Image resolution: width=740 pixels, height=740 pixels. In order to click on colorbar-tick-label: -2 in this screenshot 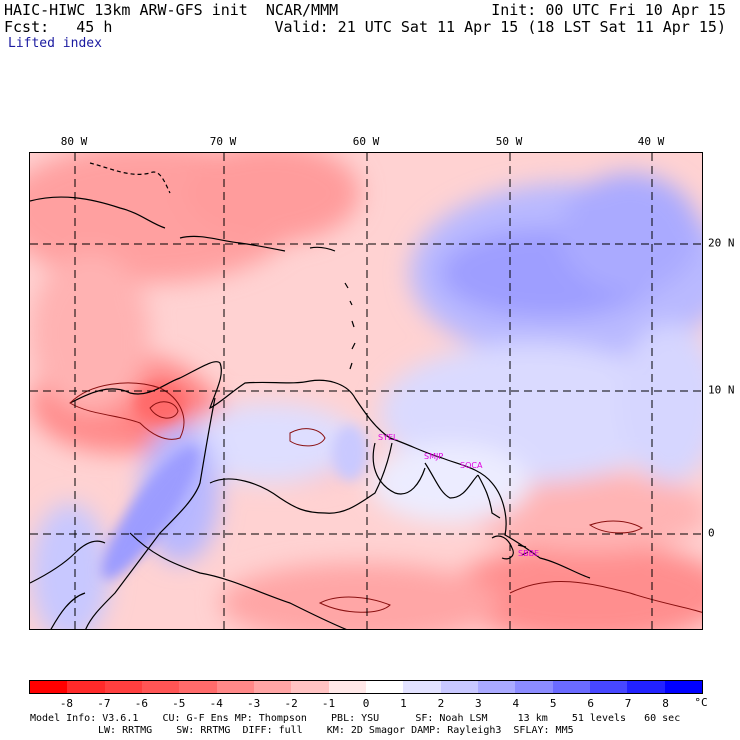, I will do `click(291, 703)`.